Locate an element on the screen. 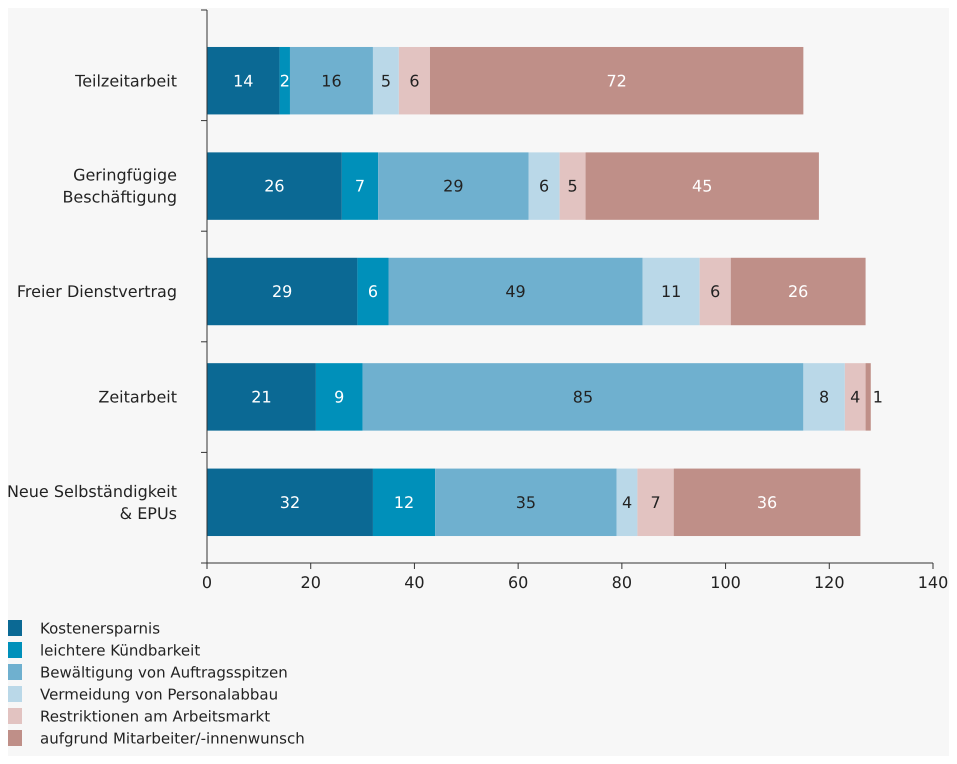 This screenshot has width=957, height=764. data-label: 32 is located at coordinates (290, 502).